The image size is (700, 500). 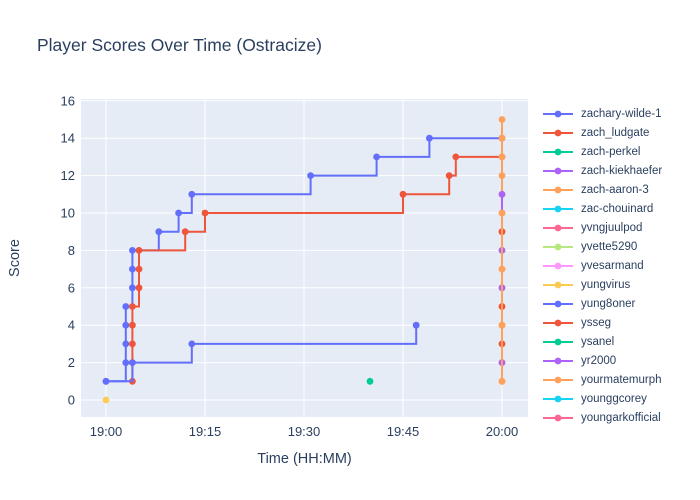 What do you see at coordinates (618, 322) in the screenshot?
I see `legend-item-ysseg: ysseg` at bounding box center [618, 322].